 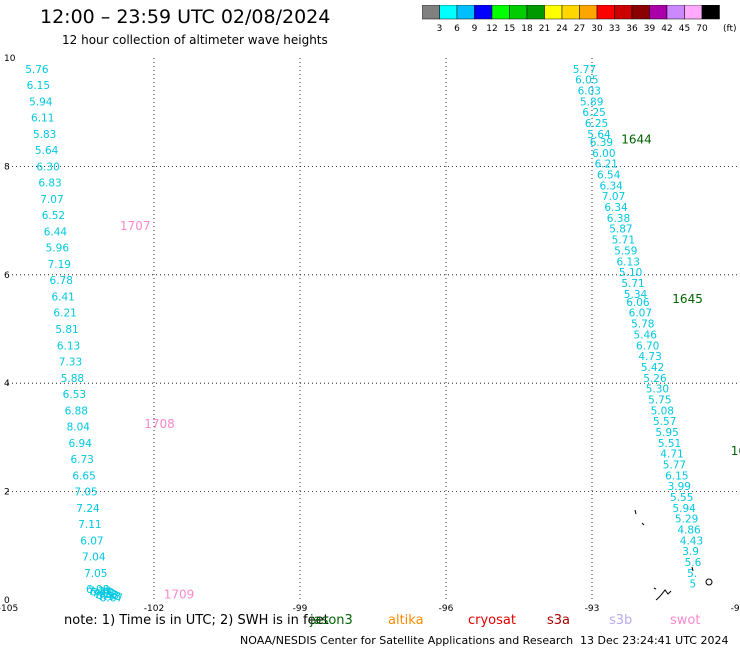 What do you see at coordinates (49, 184) in the screenshot?
I see `wave-height-point: 6.83` at bounding box center [49, 184].